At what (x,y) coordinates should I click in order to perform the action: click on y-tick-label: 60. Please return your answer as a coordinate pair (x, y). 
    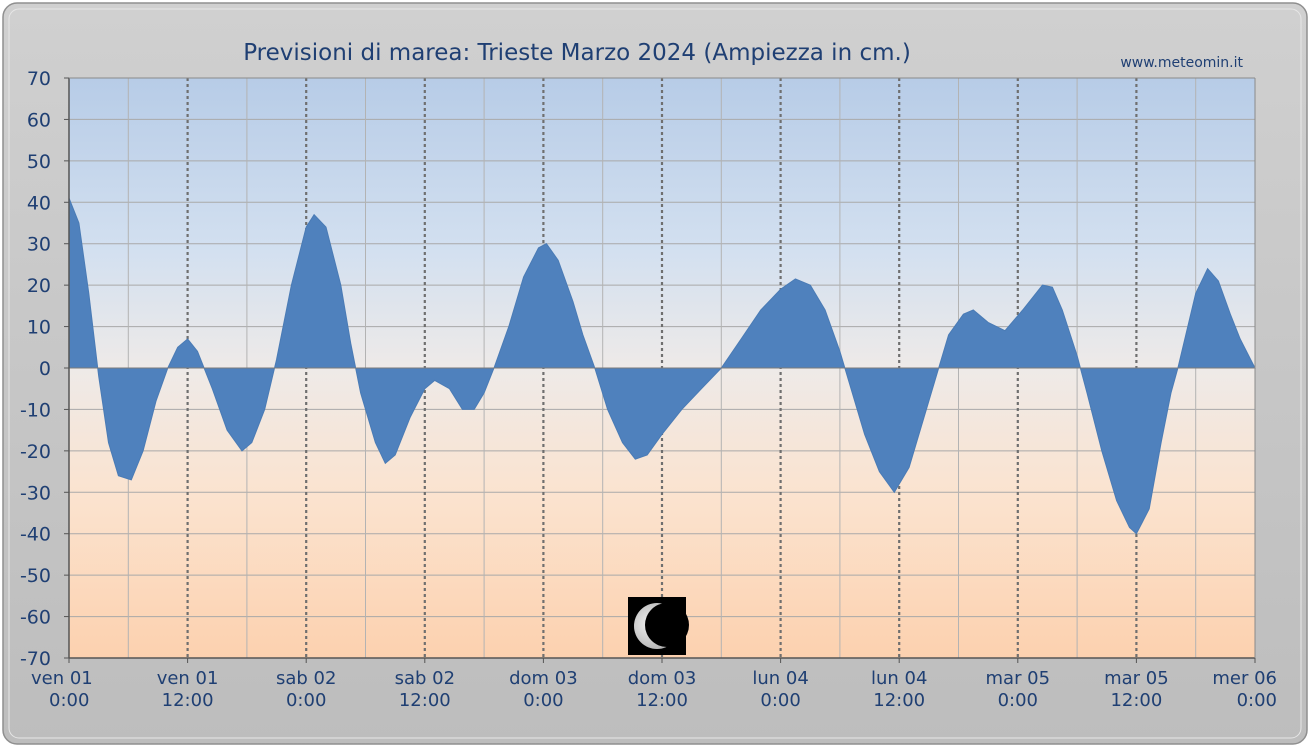
    Looking at the image, I should click on (39, 120).